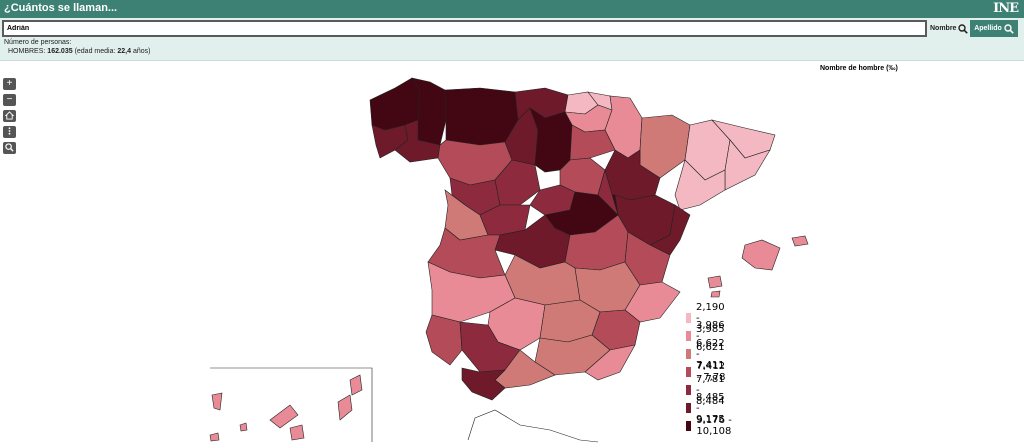 The image size is (1024, 448). What do you see at coordinates (444, 340) in the screenshot?
I see `province-huelva` at bounding box center [444, 340].